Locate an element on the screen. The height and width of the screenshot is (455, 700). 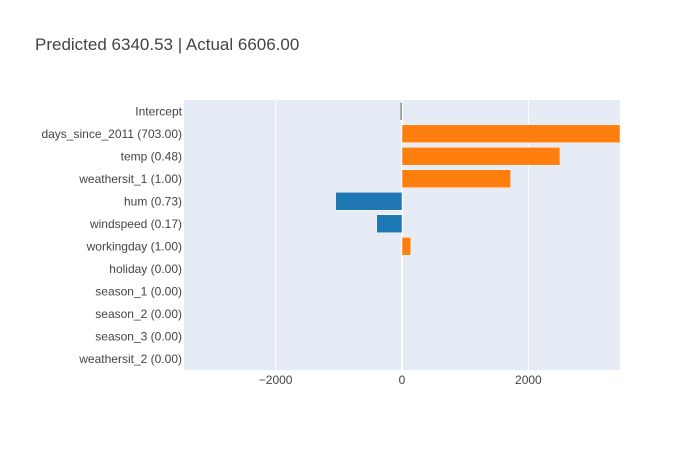
x-tick-label: 2000 is located at coordinates (528, 380).